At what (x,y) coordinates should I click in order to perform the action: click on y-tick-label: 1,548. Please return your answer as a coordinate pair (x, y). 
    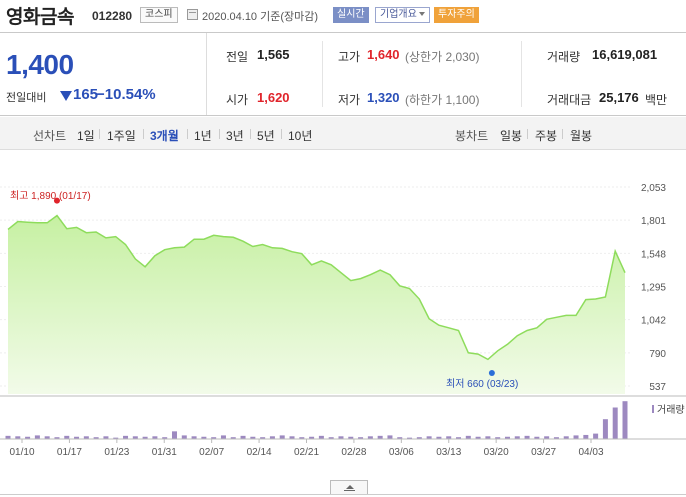
    Looking at the image, I should click on (653, 254).